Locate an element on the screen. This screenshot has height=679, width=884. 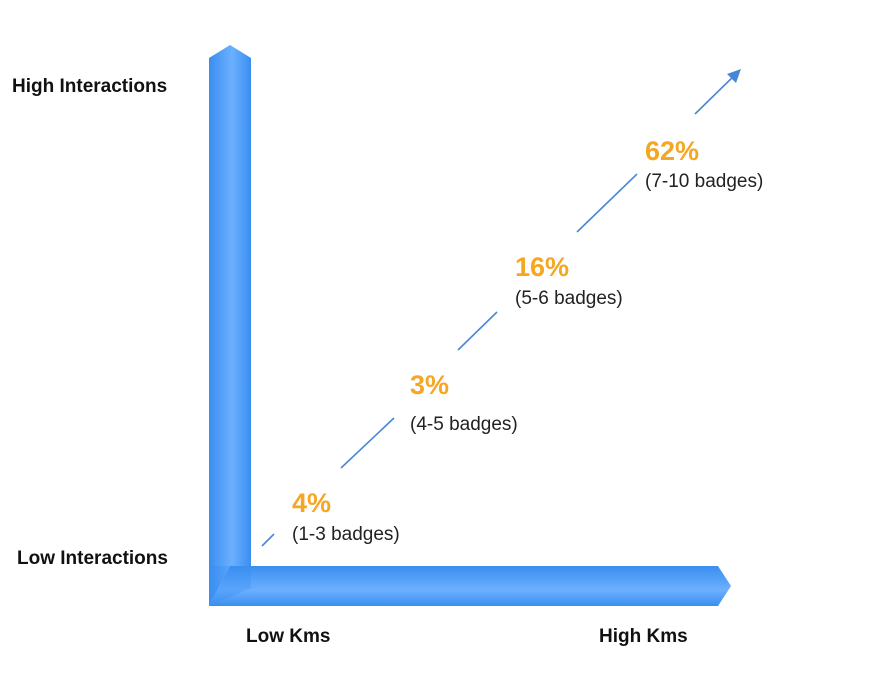
point-2-percent: 3% is located at coordinates (430, 385).